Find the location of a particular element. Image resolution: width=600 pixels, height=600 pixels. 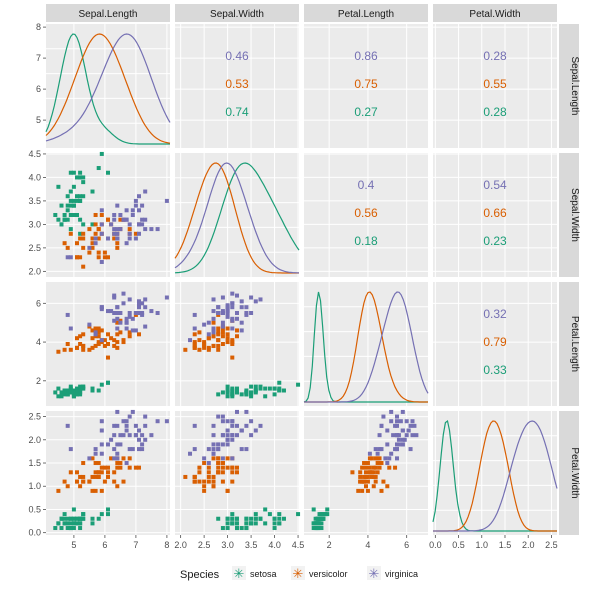

x-tick-label: 2 is located at coordinates (329, 545).